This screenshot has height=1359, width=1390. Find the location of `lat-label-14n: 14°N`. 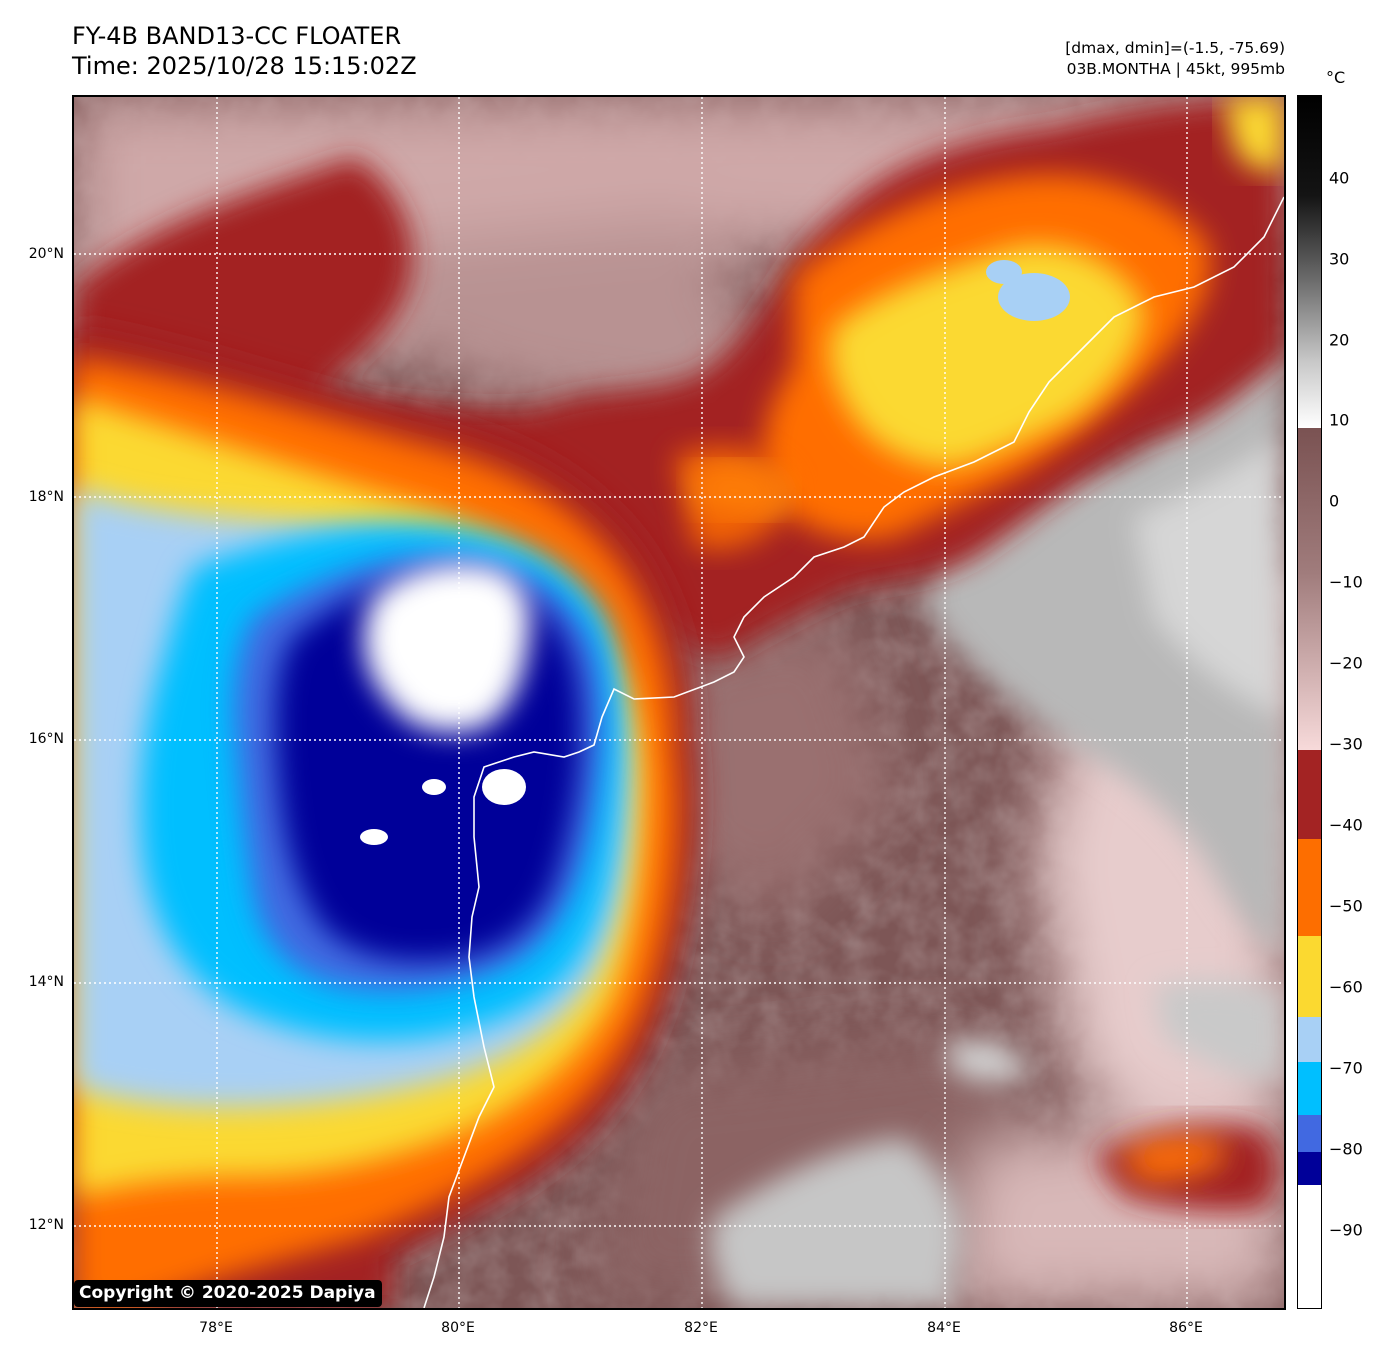

lat-label-14n: 14°N is located at coordinates (46, 982).